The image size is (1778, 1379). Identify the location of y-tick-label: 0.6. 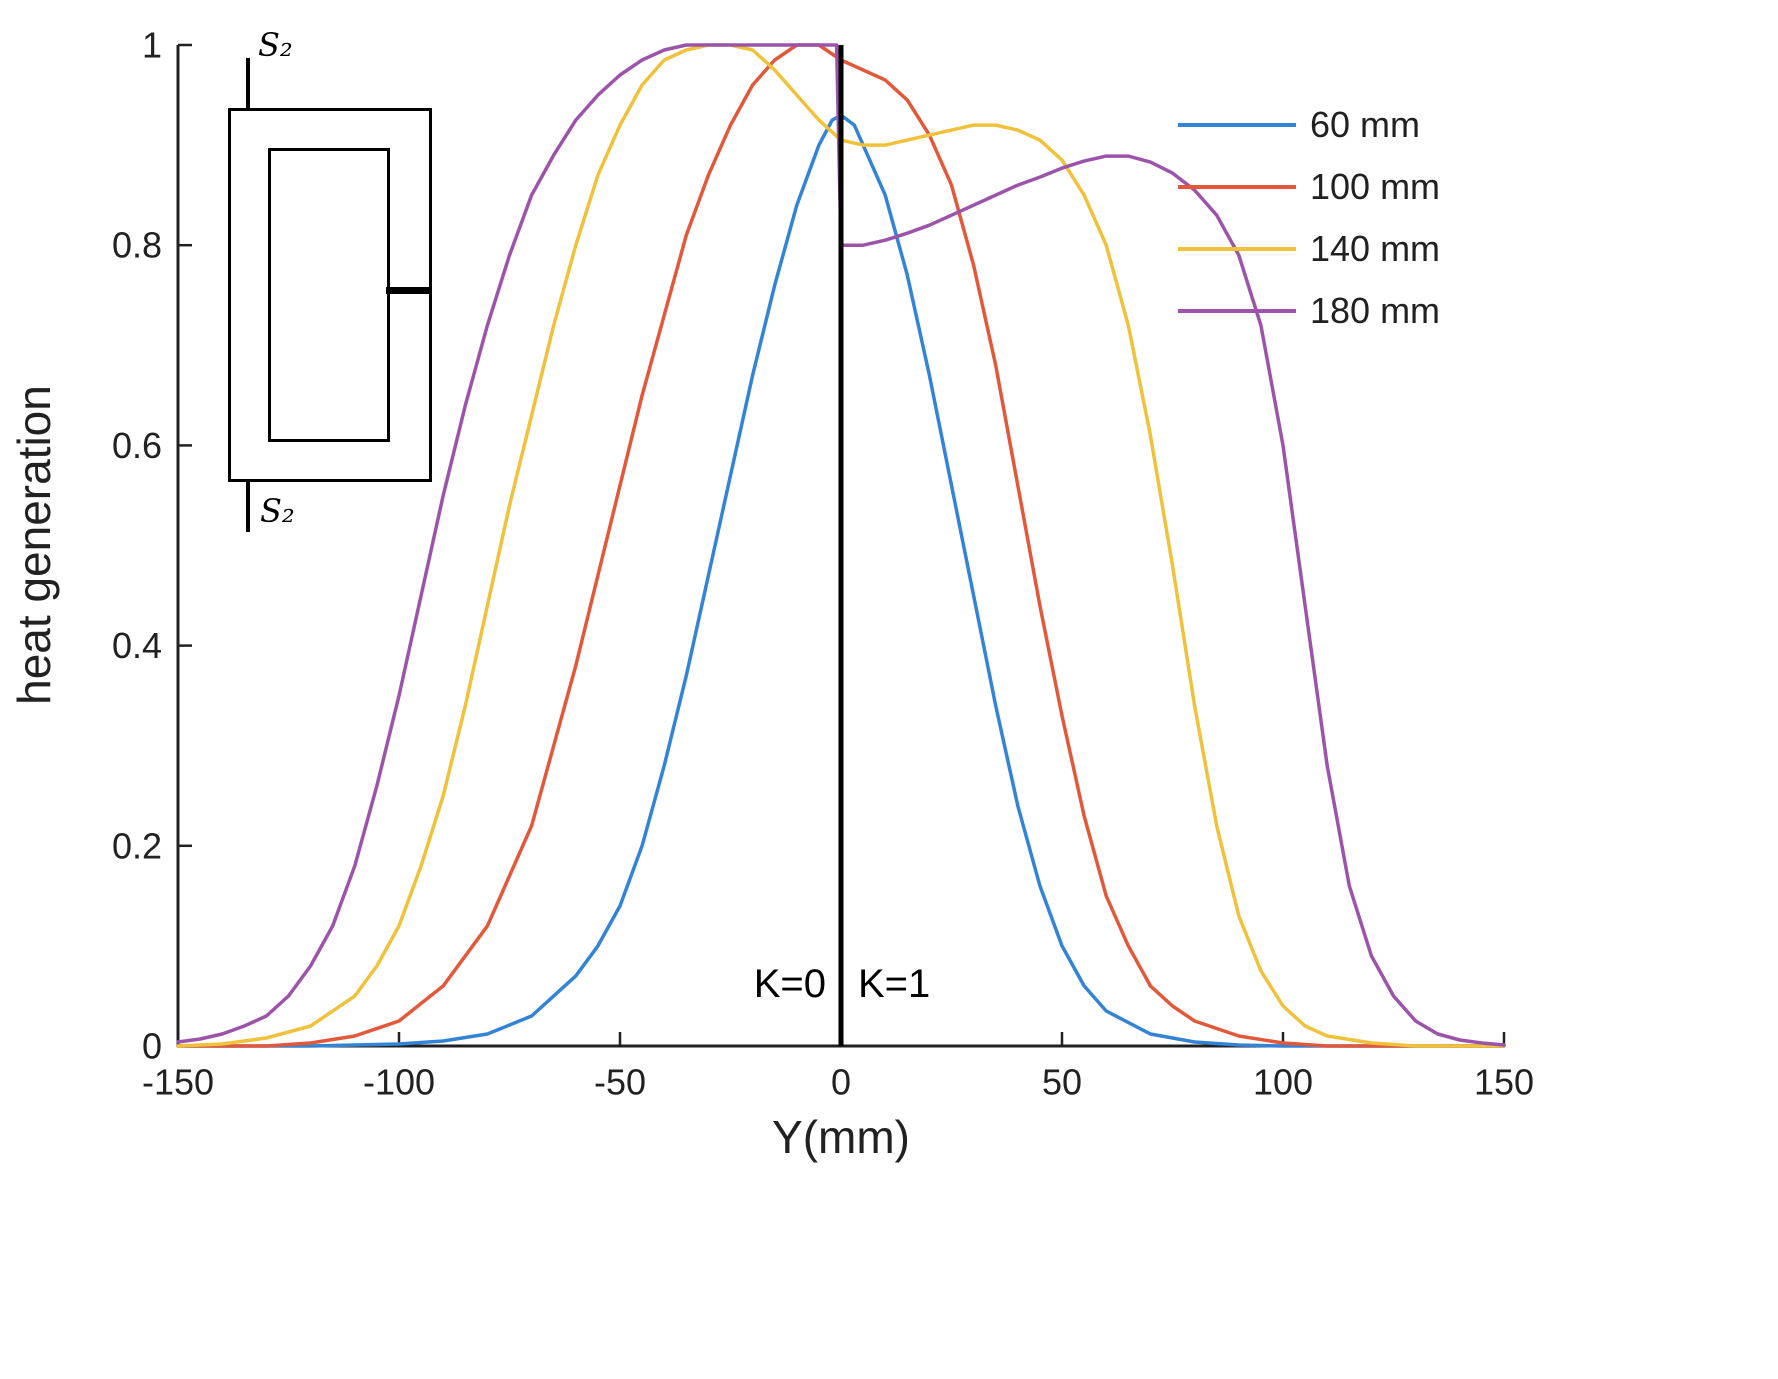
(137, 445).